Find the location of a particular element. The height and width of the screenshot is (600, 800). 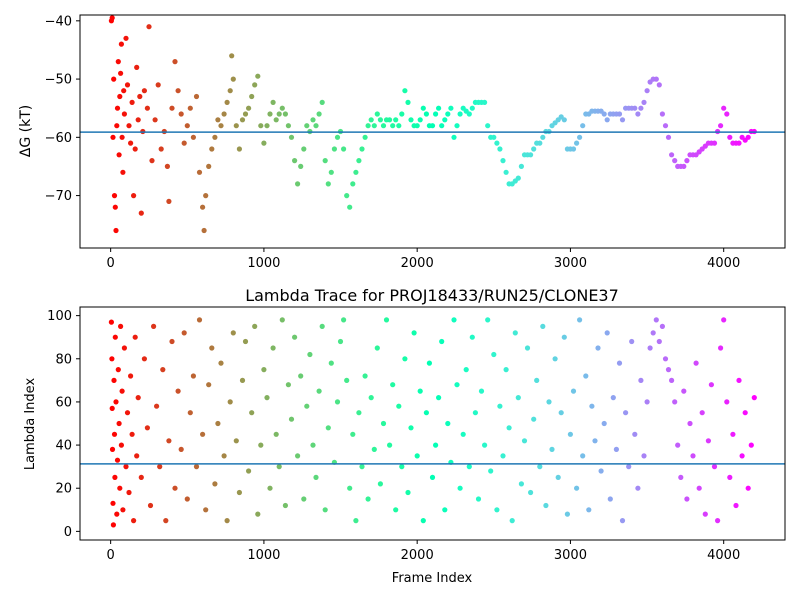

y-tick-label: 80 is located at coordinates (63, 359).